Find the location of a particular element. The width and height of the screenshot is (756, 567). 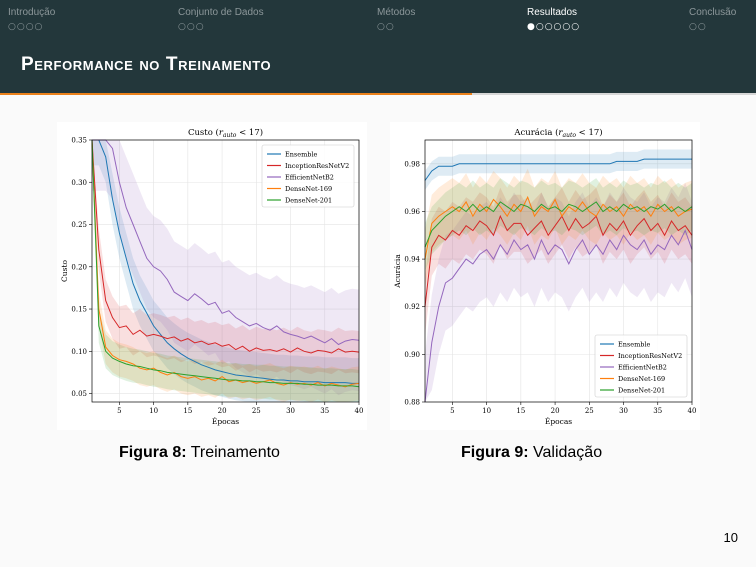

y-tick-label: 0.30 is located at coordinates (79, 183).